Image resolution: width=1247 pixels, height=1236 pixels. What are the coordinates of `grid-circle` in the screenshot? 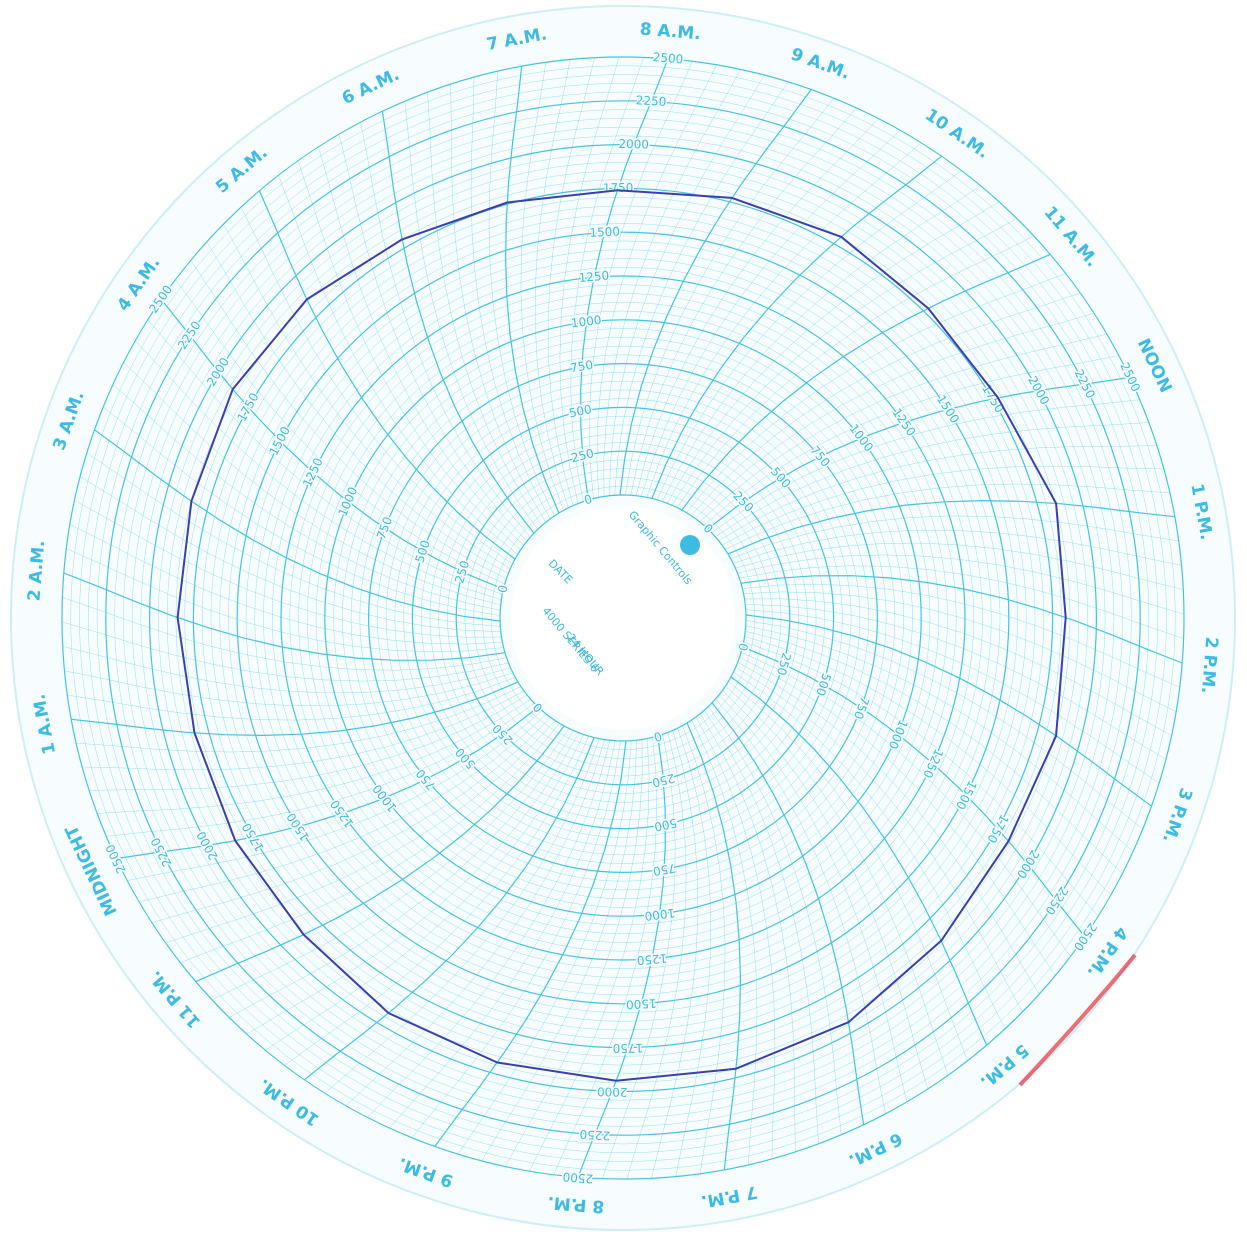 It's located at (623, 618).